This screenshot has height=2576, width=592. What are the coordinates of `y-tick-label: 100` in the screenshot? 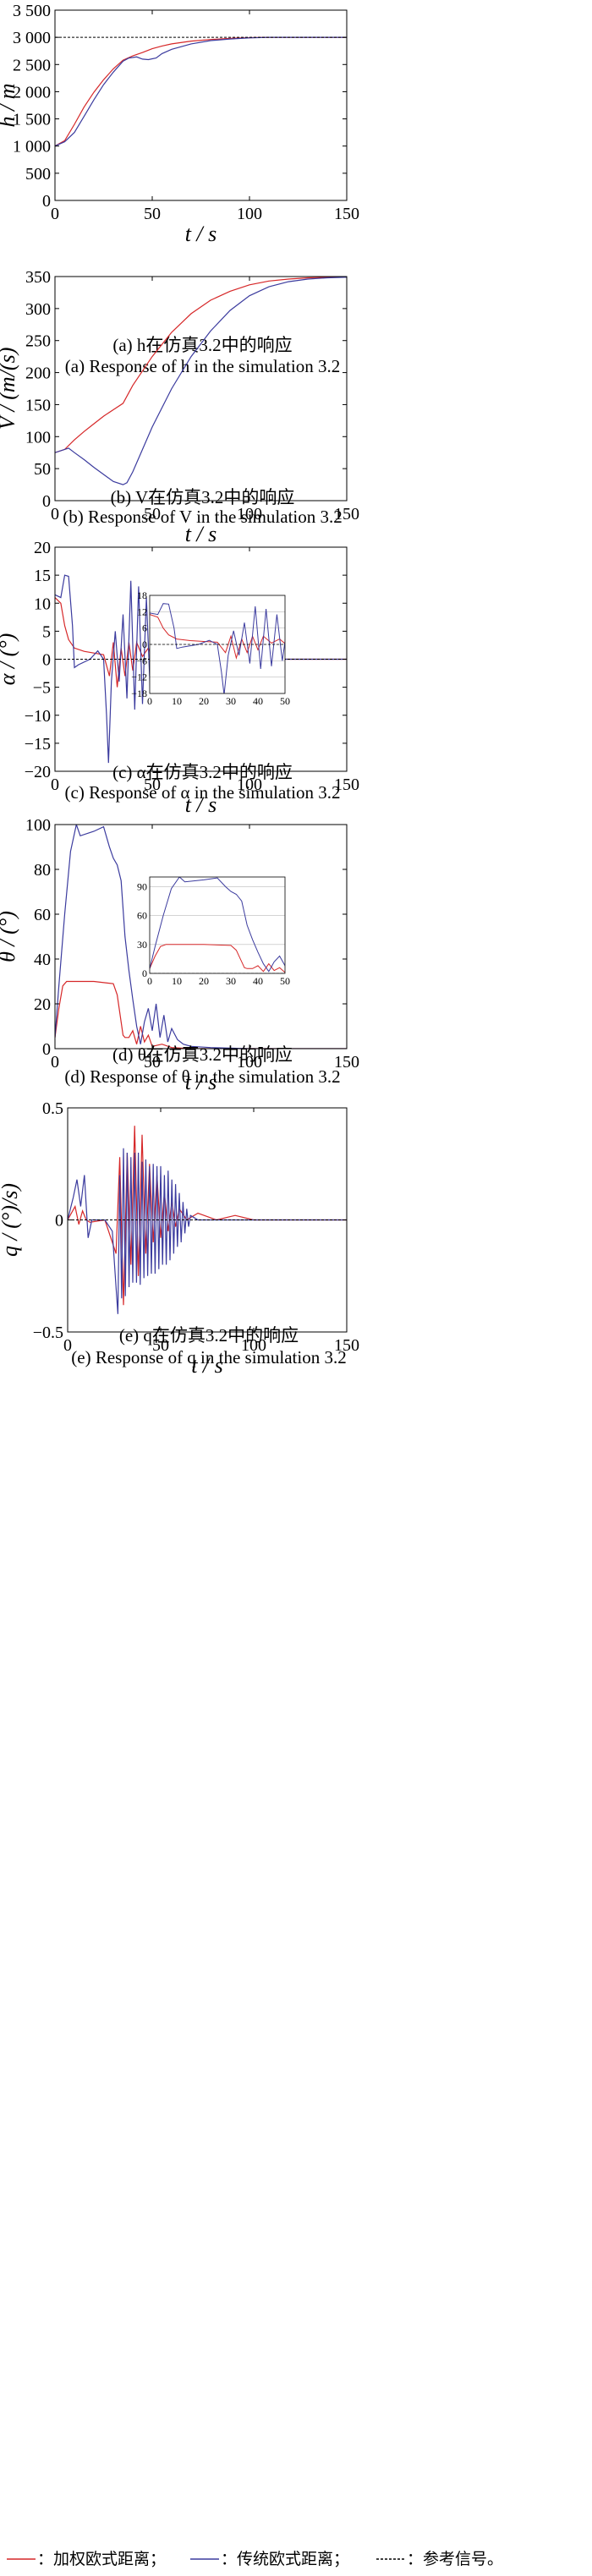 It's located at (38, 825).